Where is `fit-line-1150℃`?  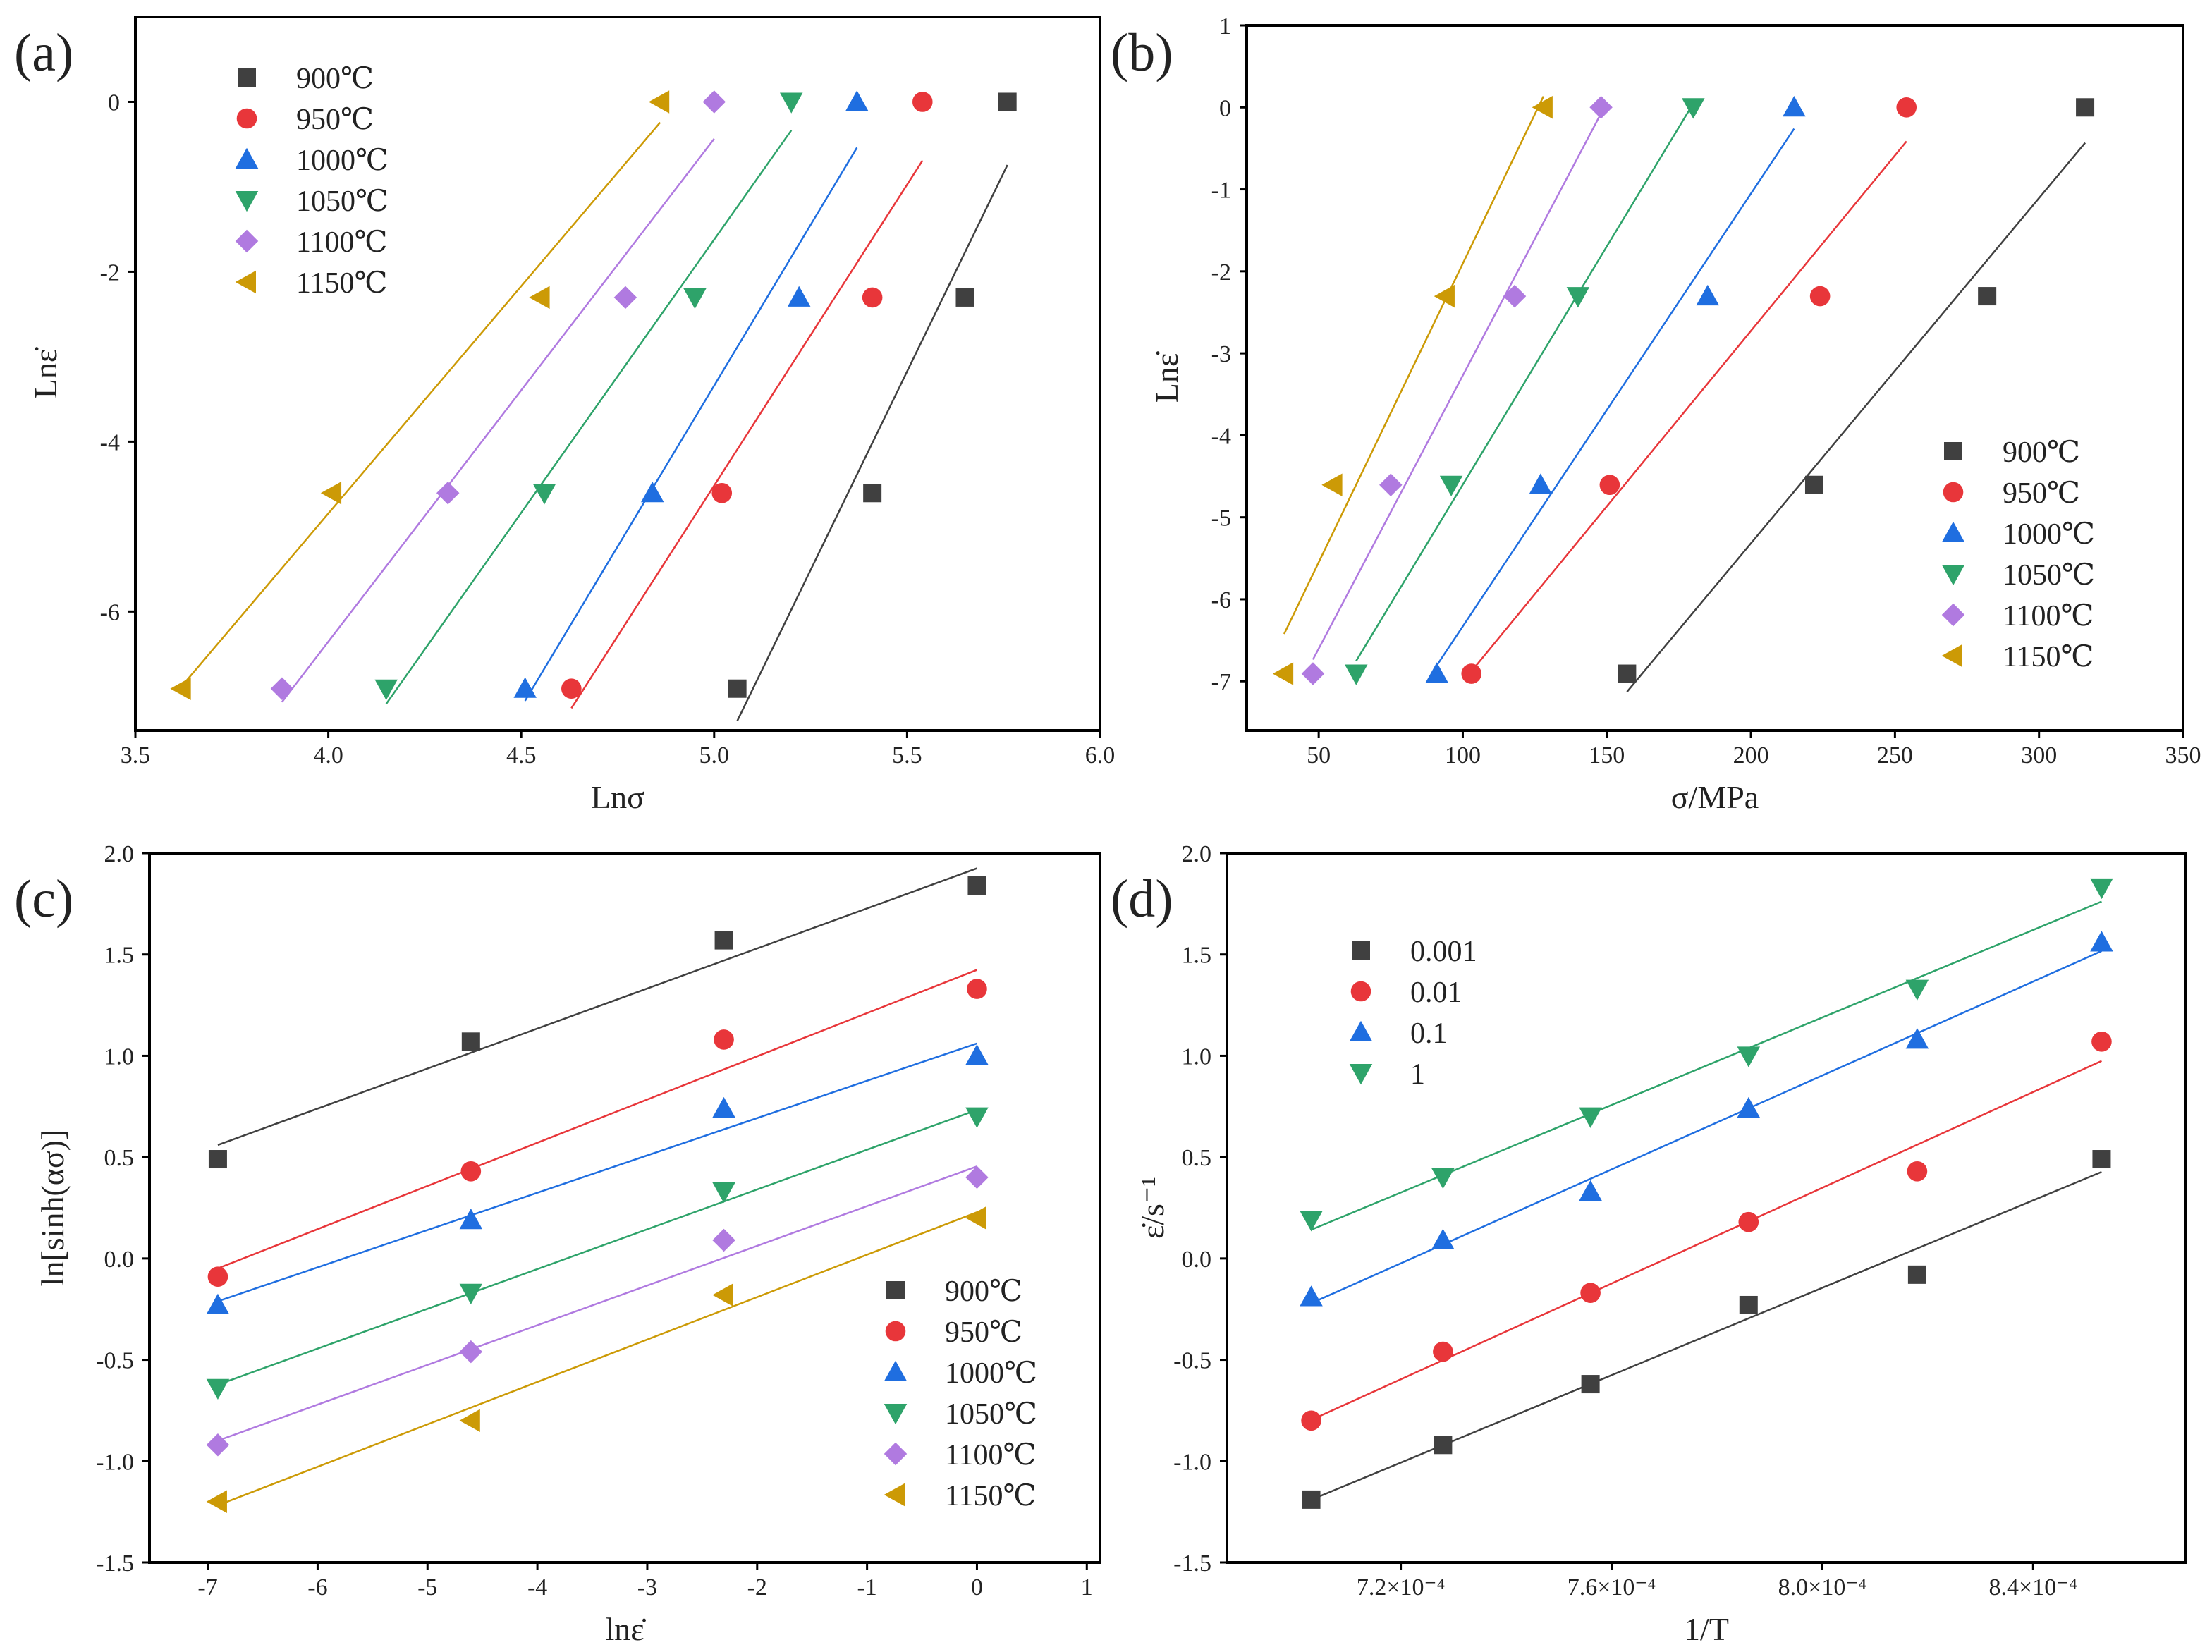
fit-line-1150℃ is located at coordinates (1413, 365).